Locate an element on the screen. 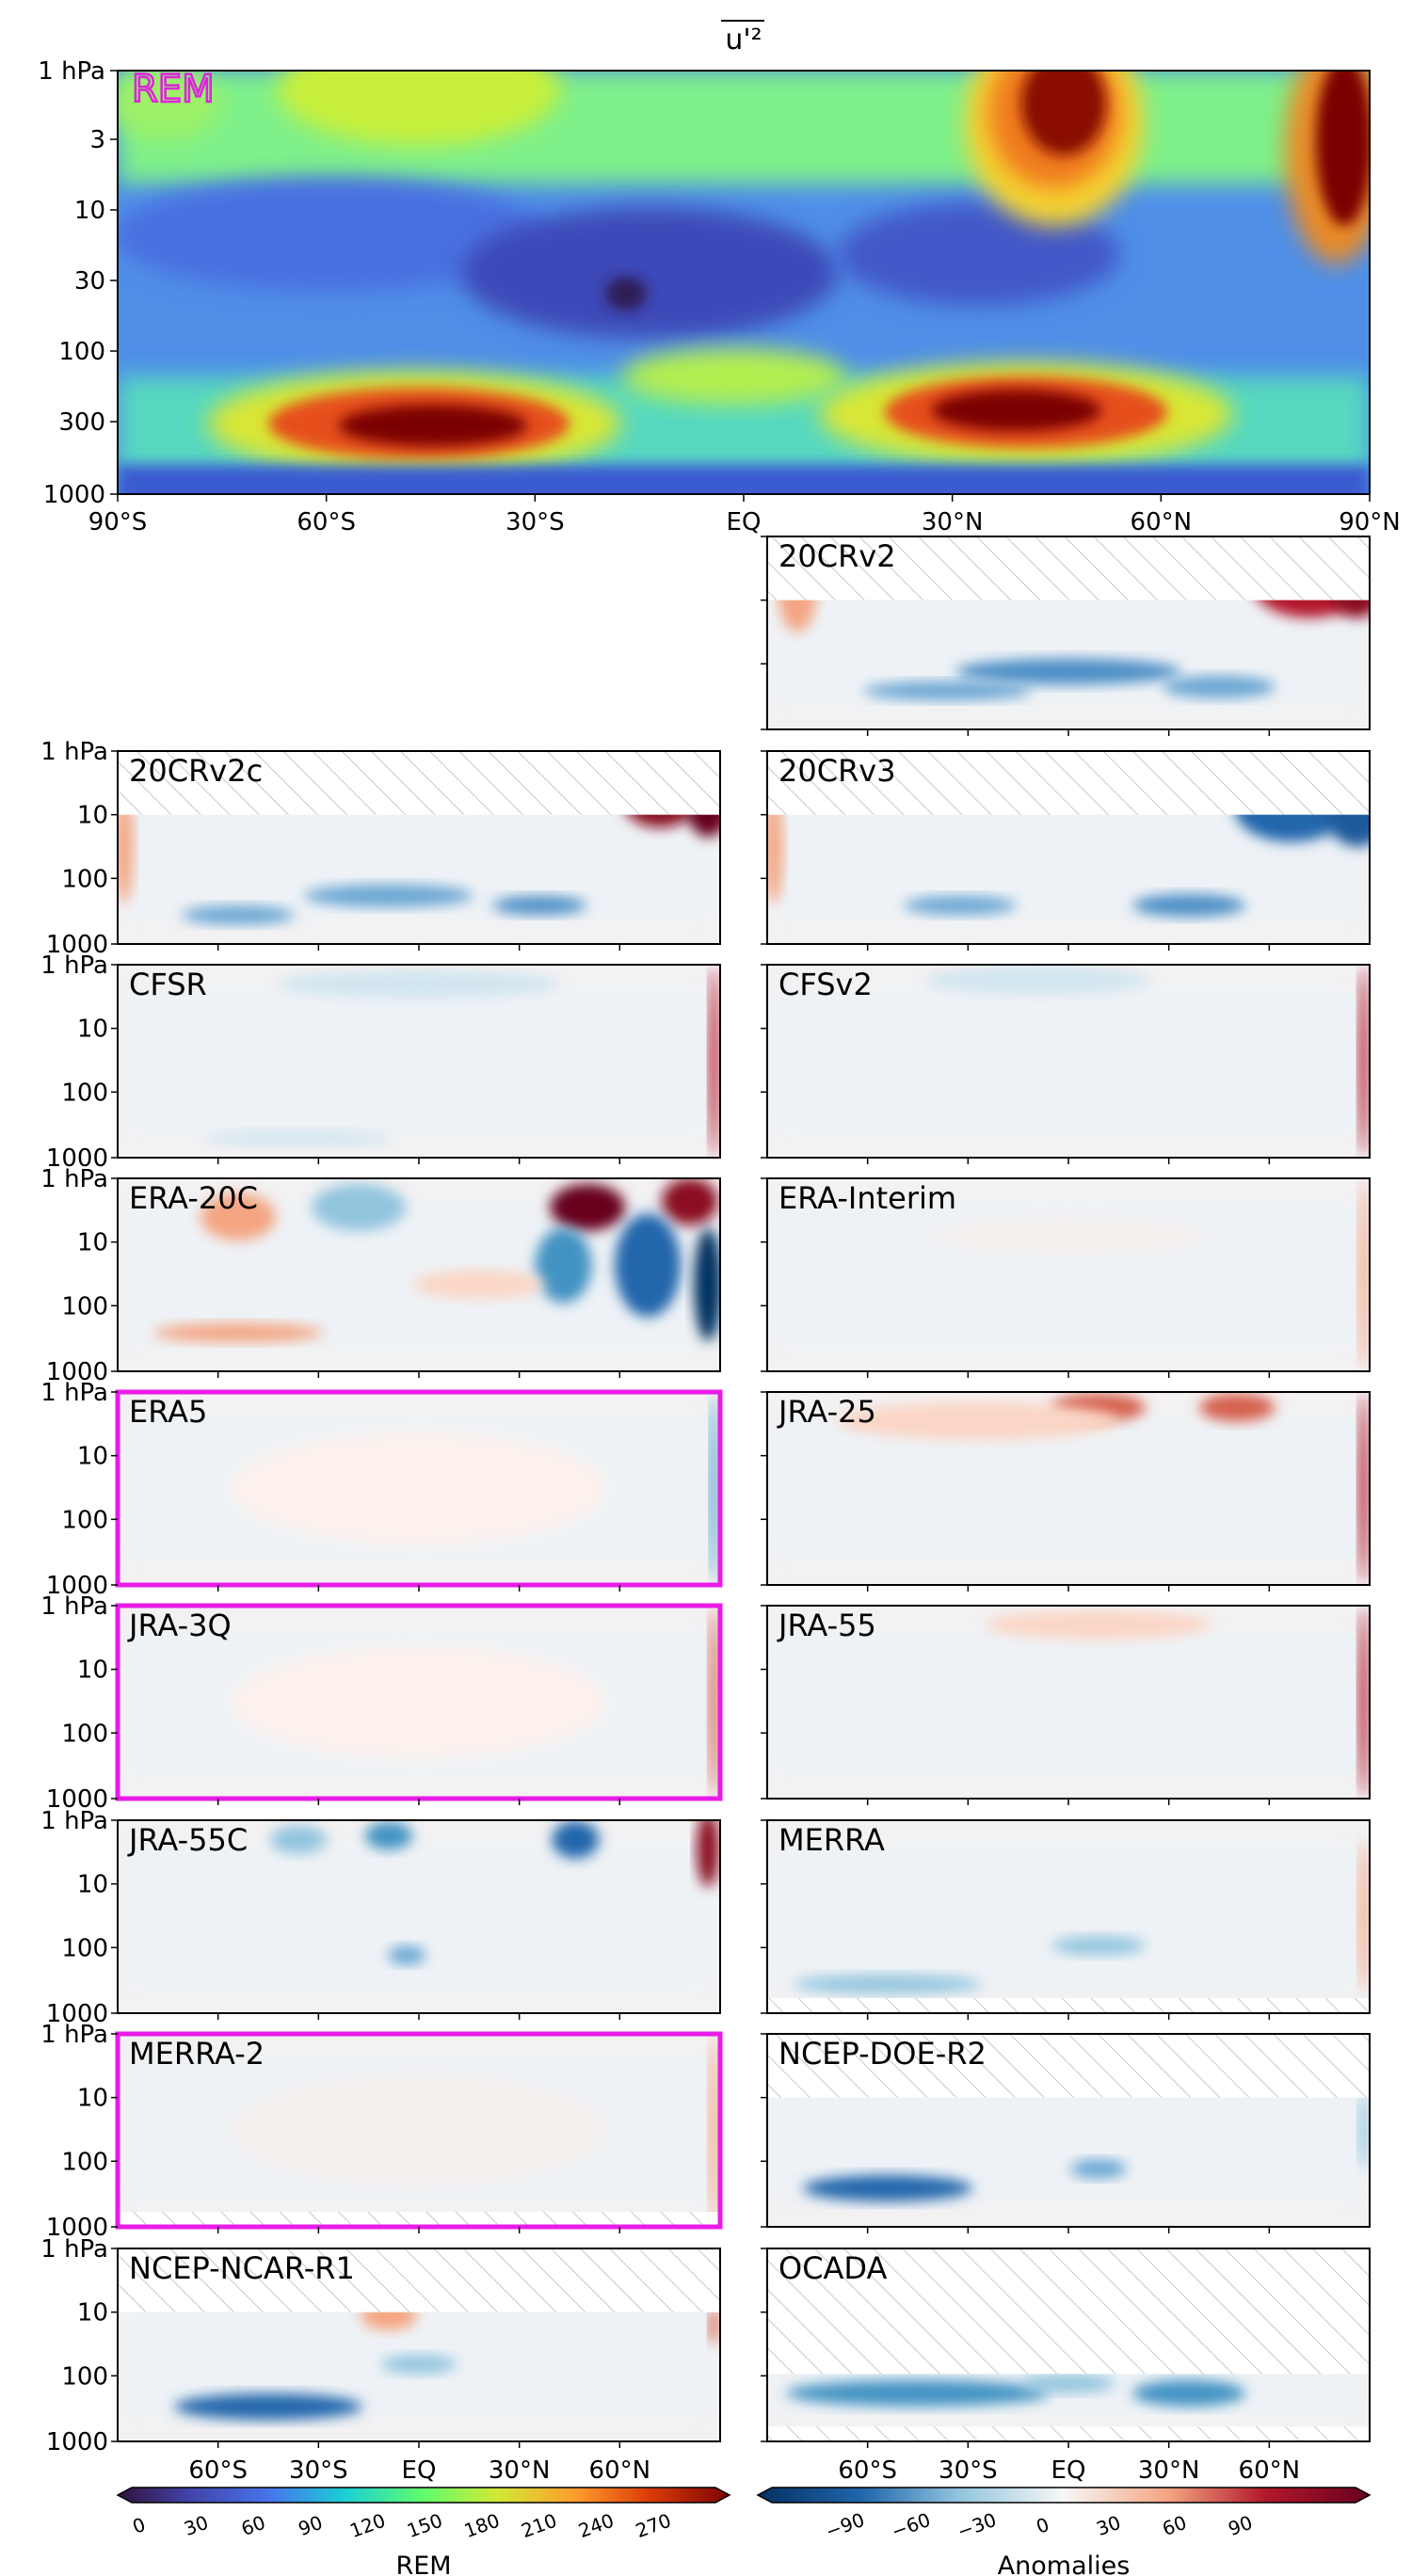 The width and height of the screenshot is (1412, 2576). panel-label: JRA-55C is located at coordinates (188, 1840).